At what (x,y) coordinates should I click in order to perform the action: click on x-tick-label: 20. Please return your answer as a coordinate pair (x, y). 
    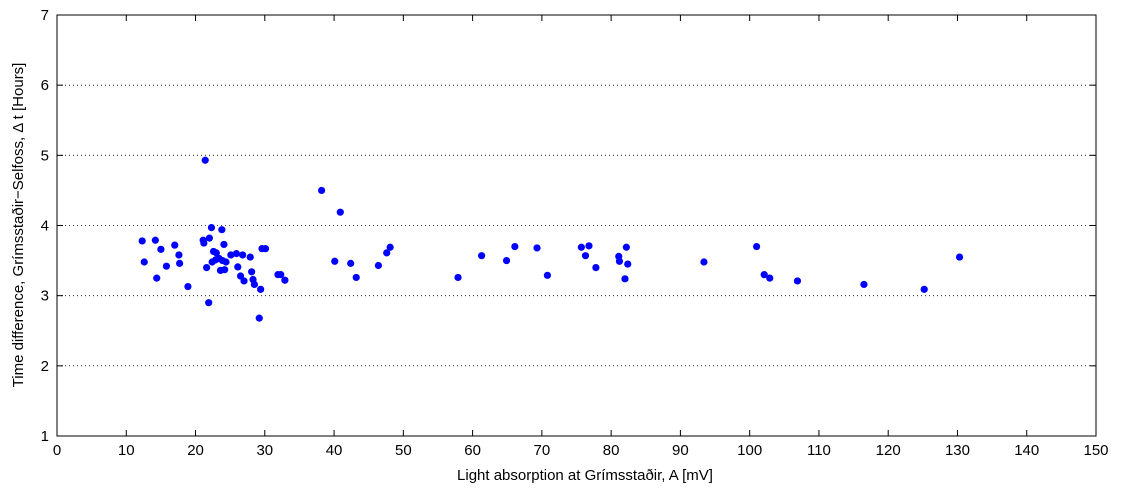
    Looking at the image, I should click on (195, 450).